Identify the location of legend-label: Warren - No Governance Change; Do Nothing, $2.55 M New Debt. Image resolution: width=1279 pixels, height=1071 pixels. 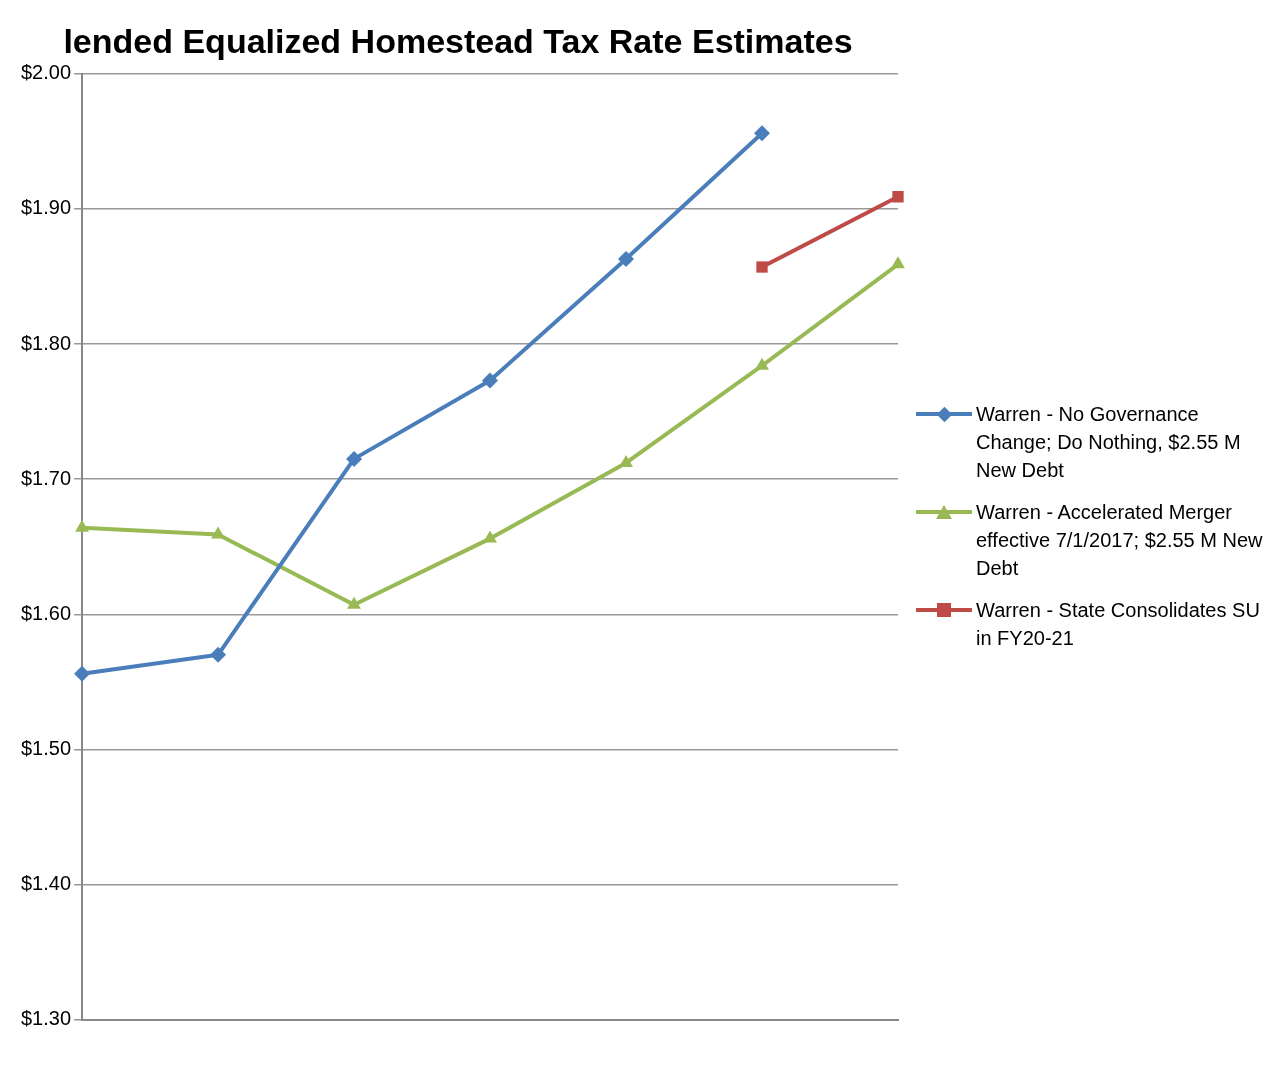
(1108, 442).